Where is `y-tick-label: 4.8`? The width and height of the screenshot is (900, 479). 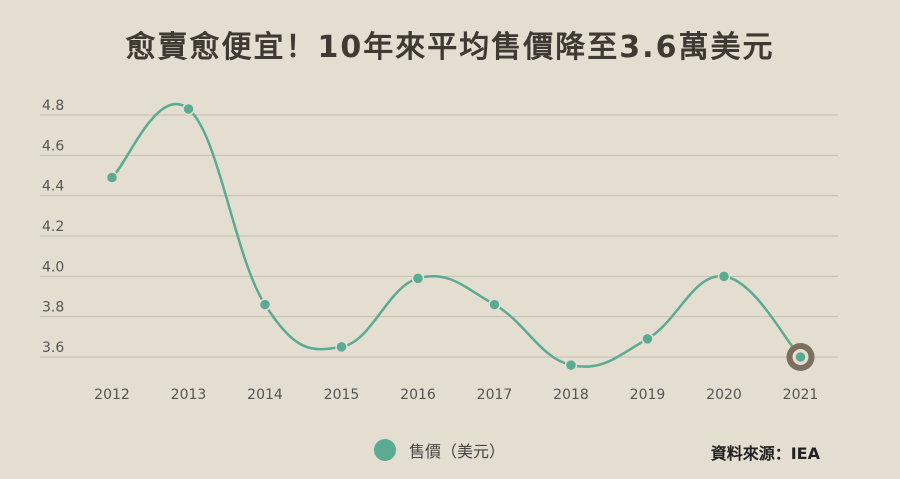 y-tick-label: 4.8 is located at coordinates (53, 106).